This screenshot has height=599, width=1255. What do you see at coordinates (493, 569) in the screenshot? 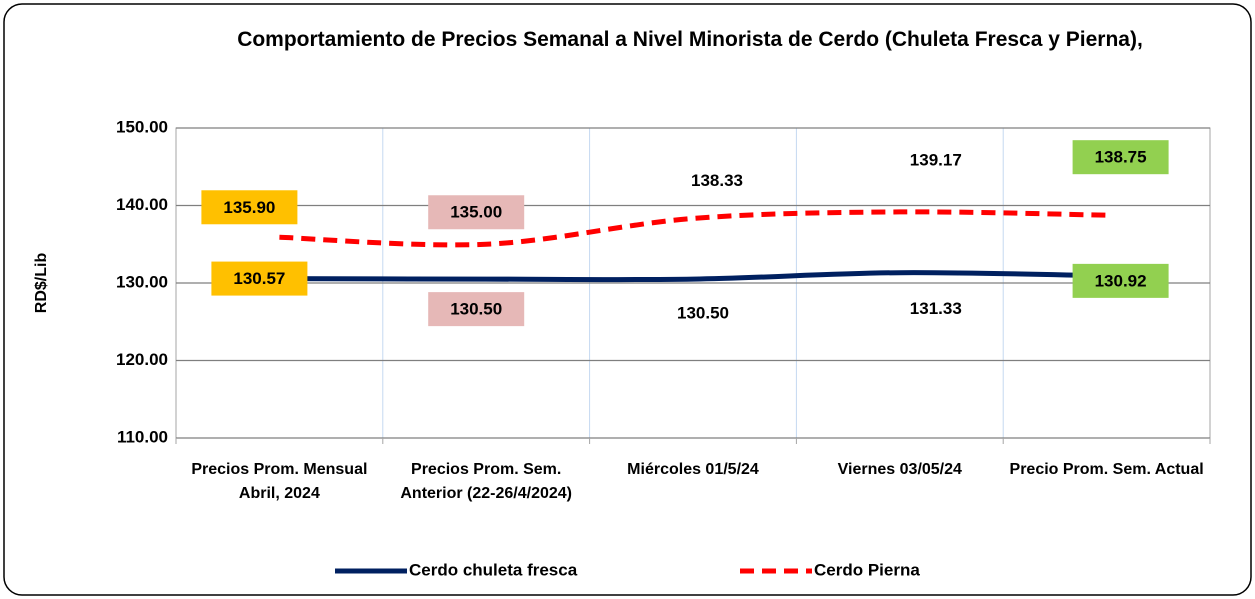
I see `legend-label: Cerdo chuleta fresca` at bounding box center [493, 569].